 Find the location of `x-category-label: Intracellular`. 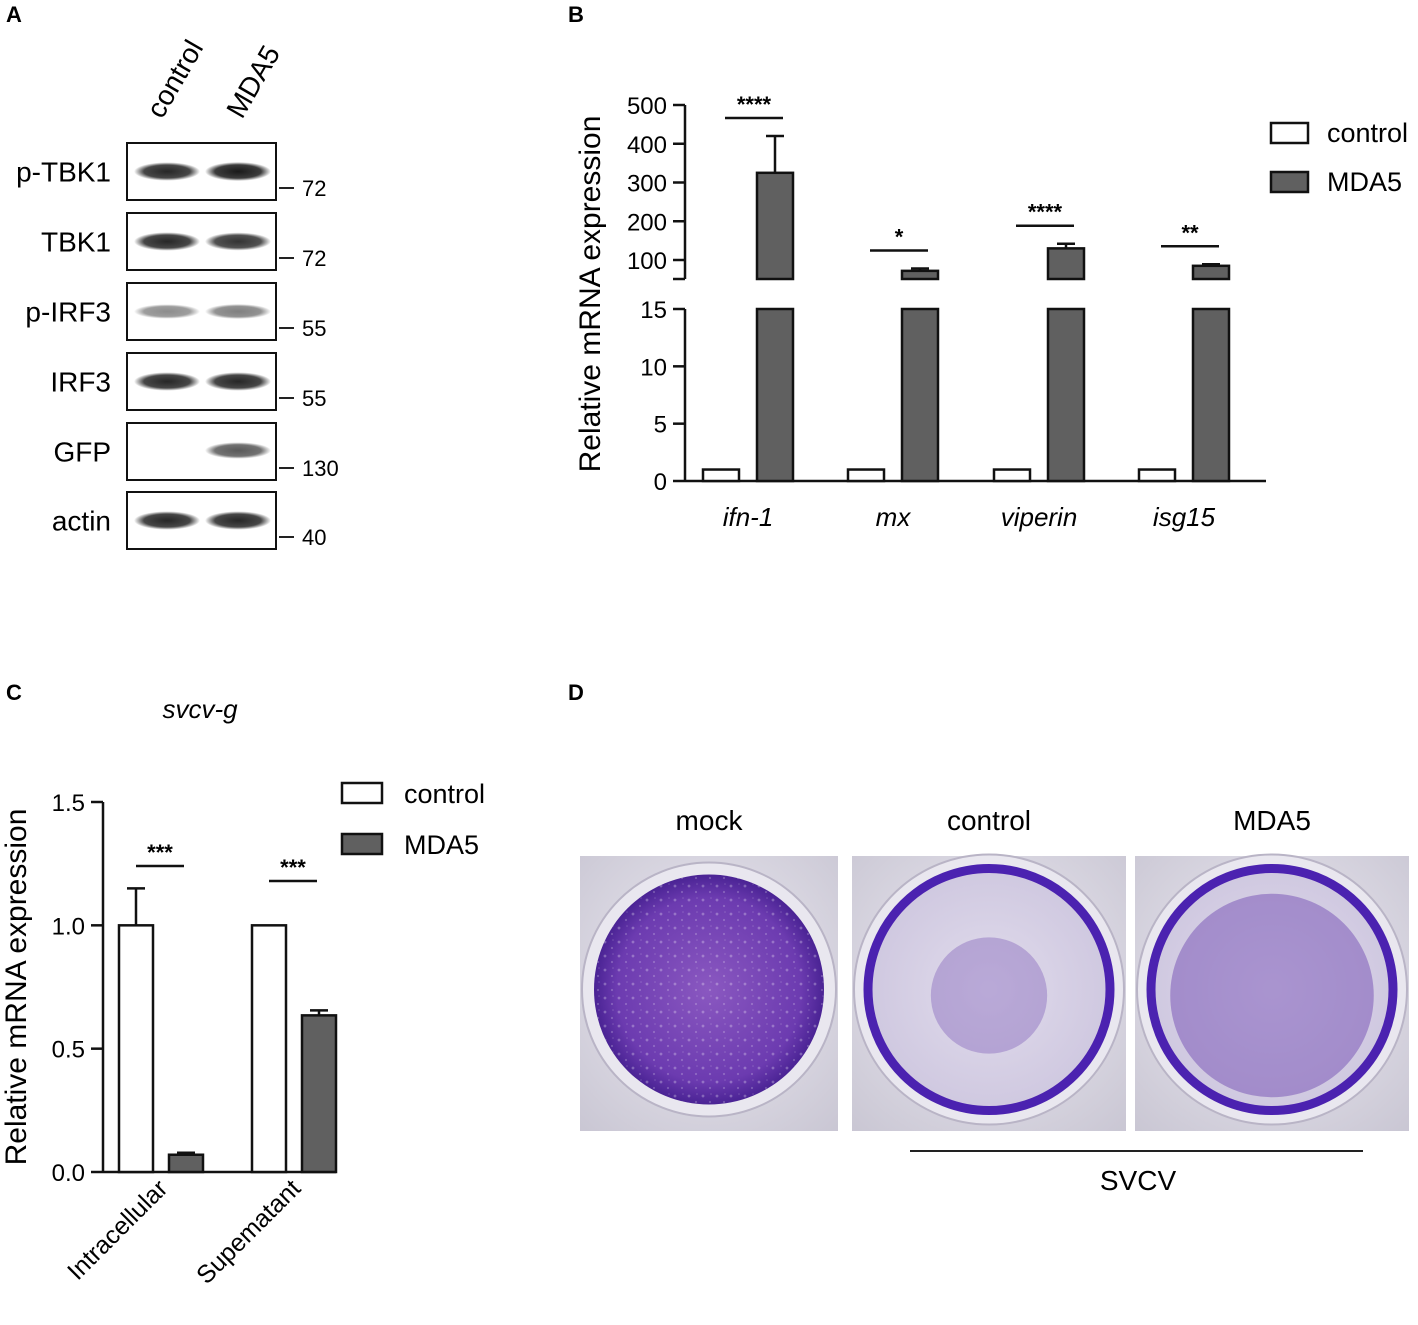

x-category-label: Intracellular is located at coordinates (117, 1229).